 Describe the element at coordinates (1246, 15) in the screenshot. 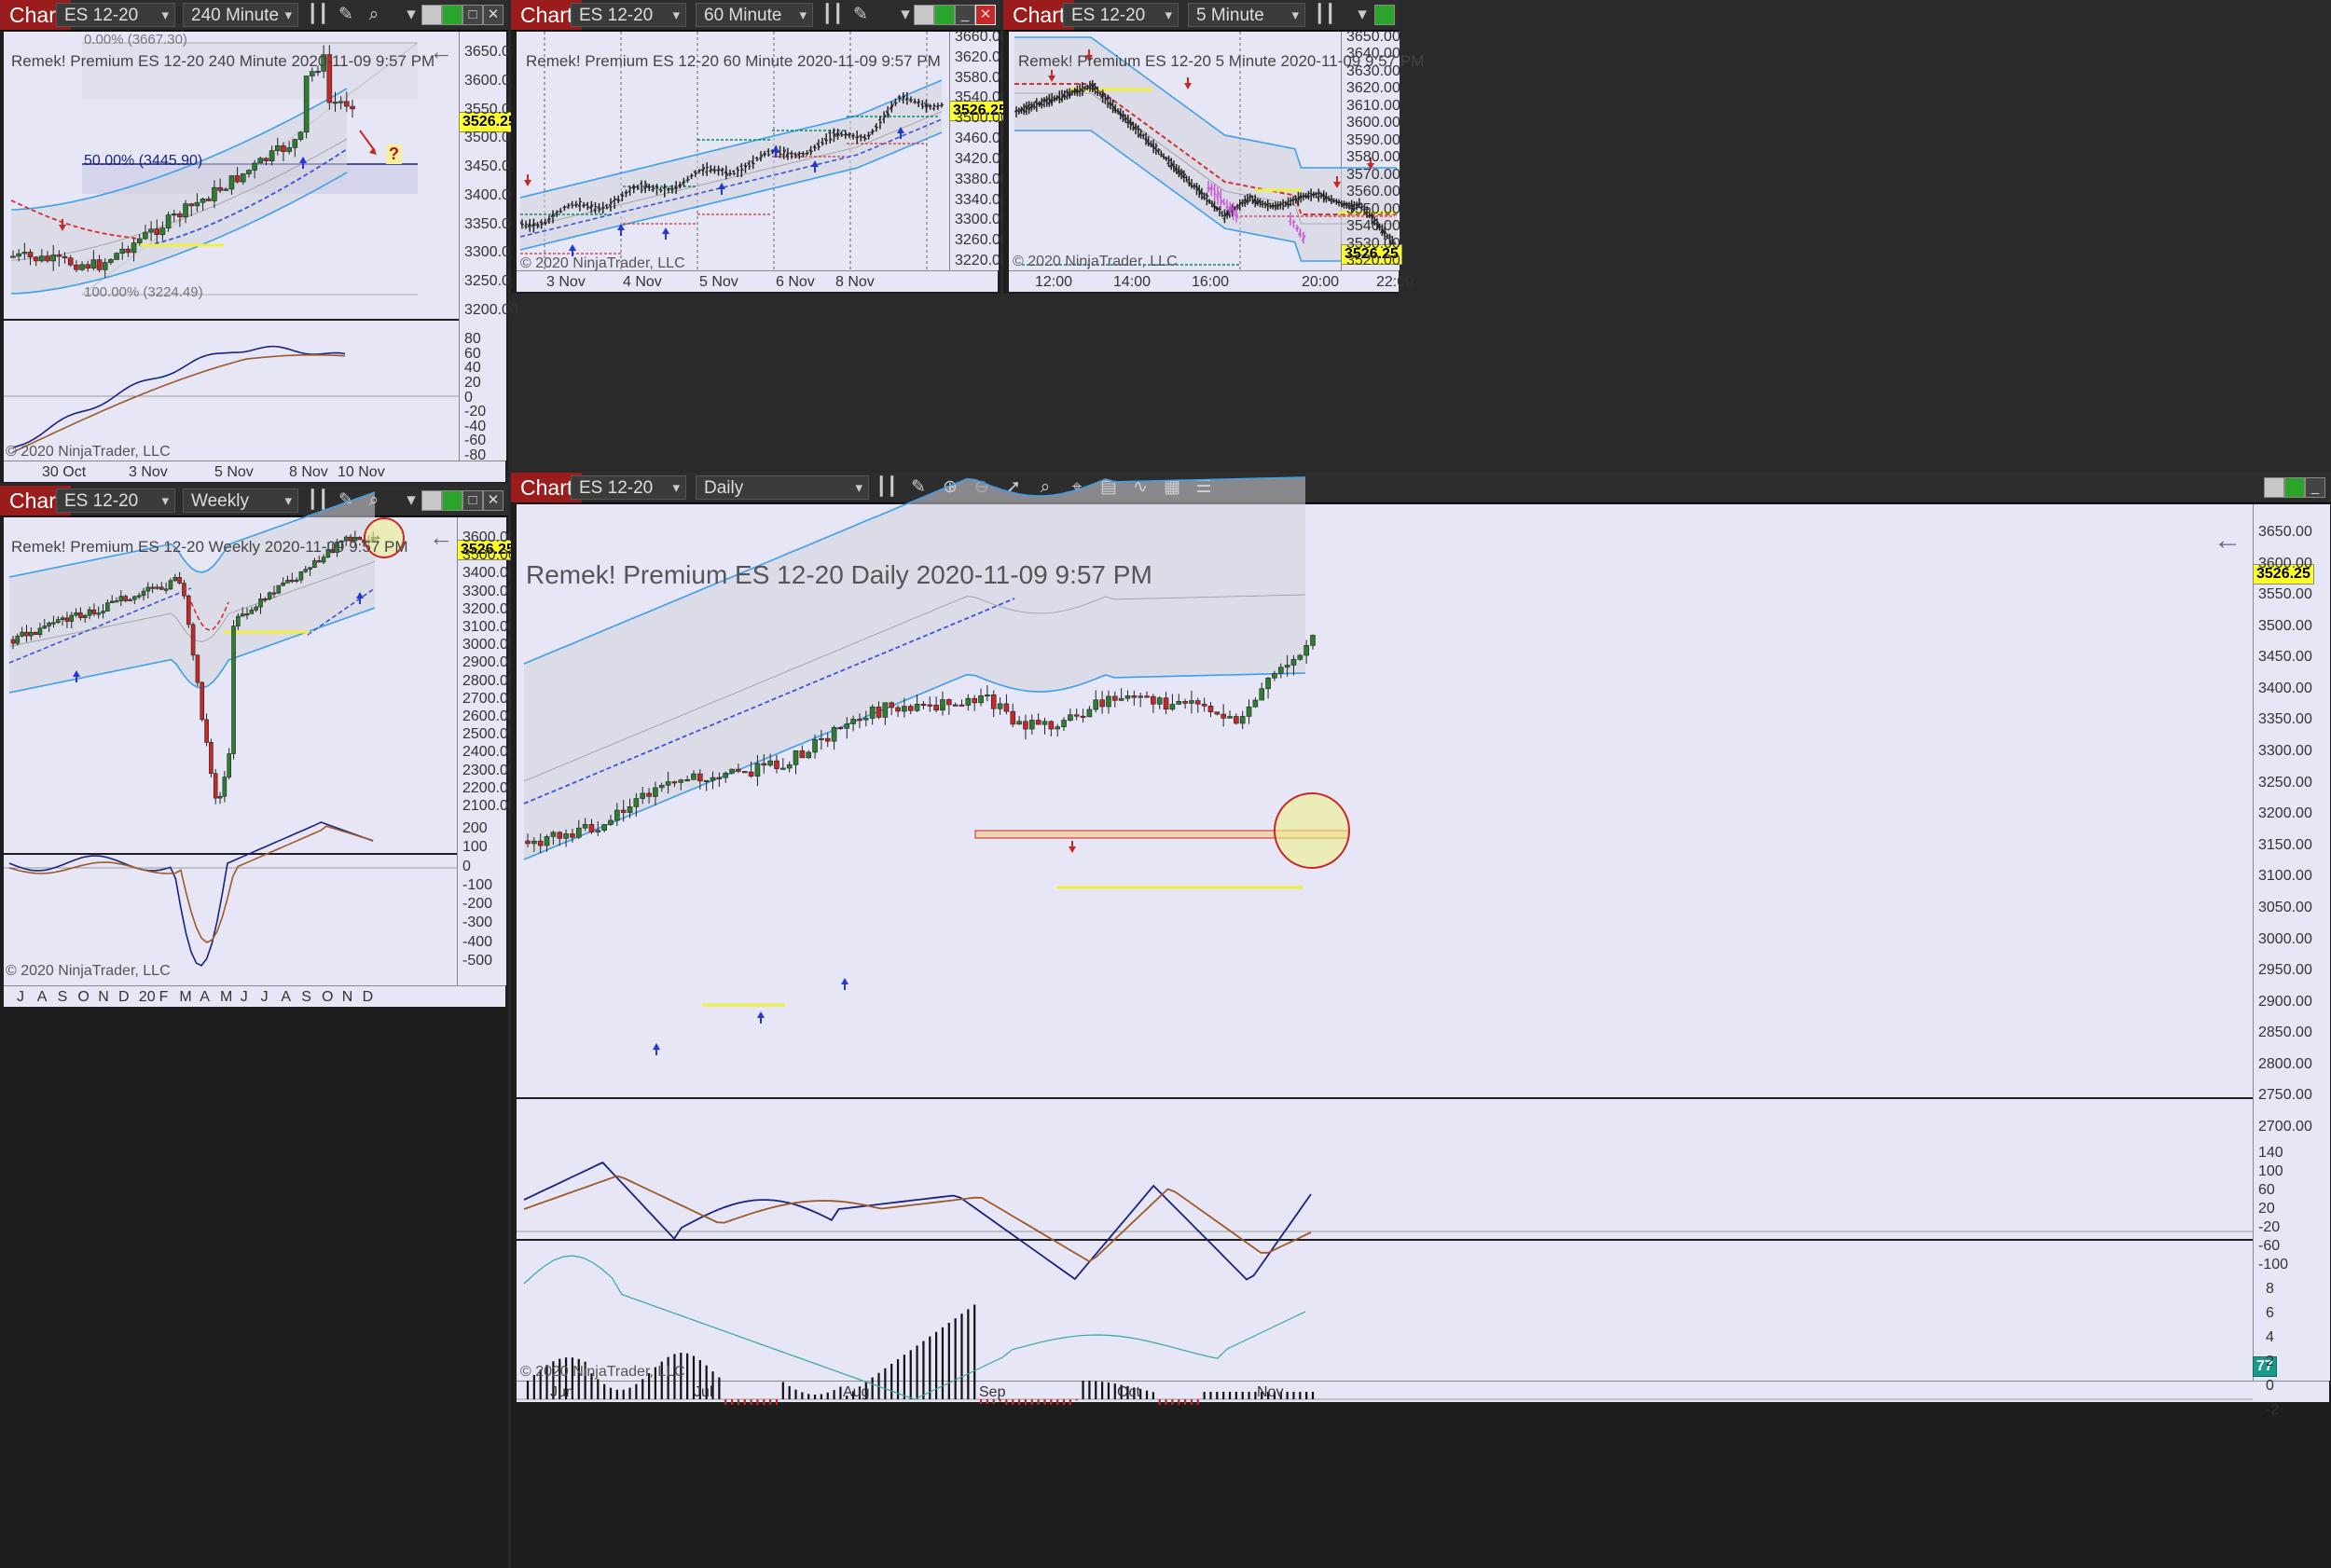

I see `interval-selector: 5 Minute ▾` at that location.